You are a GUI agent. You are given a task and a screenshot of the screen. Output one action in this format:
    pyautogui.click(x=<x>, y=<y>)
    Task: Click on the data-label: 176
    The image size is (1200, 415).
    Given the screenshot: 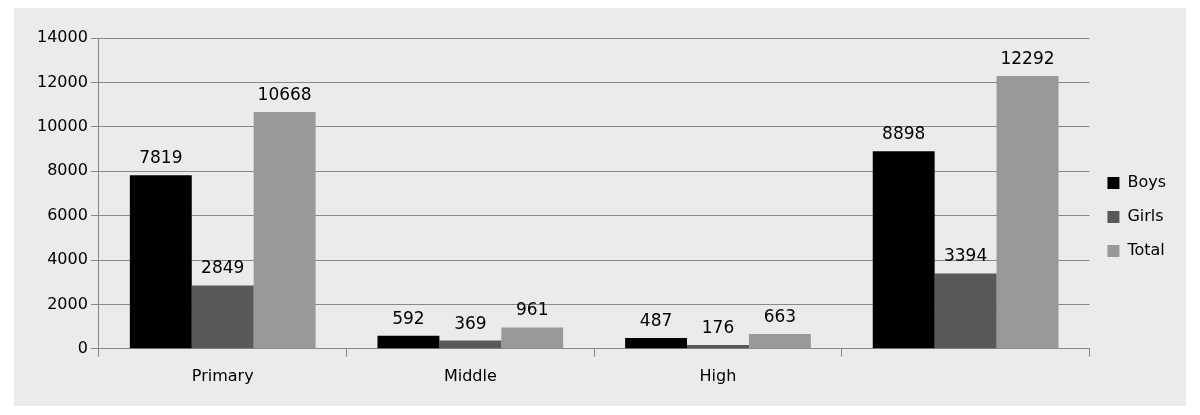 What is the action you would take?
    pyautogui.click(x=718, y=326)
    